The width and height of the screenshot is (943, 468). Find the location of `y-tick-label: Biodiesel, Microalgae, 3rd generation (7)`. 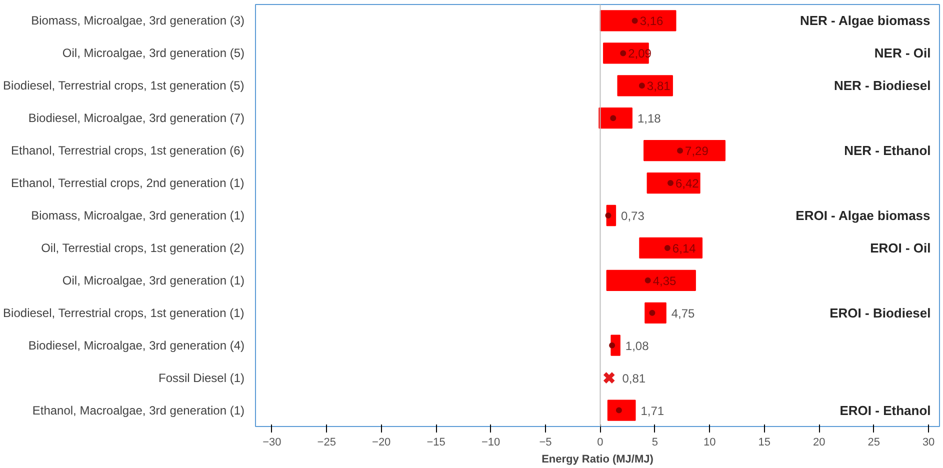

y-tick-label: Biodiesel, Microalgae, 3rd generation (7) is located at coordinates (136, 118).